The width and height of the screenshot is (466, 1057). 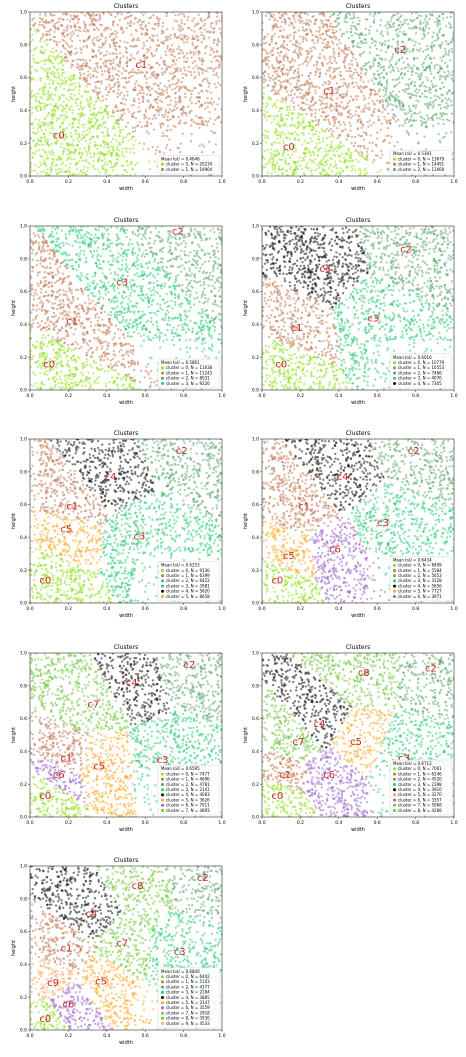 What do you see at coordinates (420, 810) in the screenshot?
I see `legend-entry: cluster = 8, N = 4289` at bounding box center [420, 810].